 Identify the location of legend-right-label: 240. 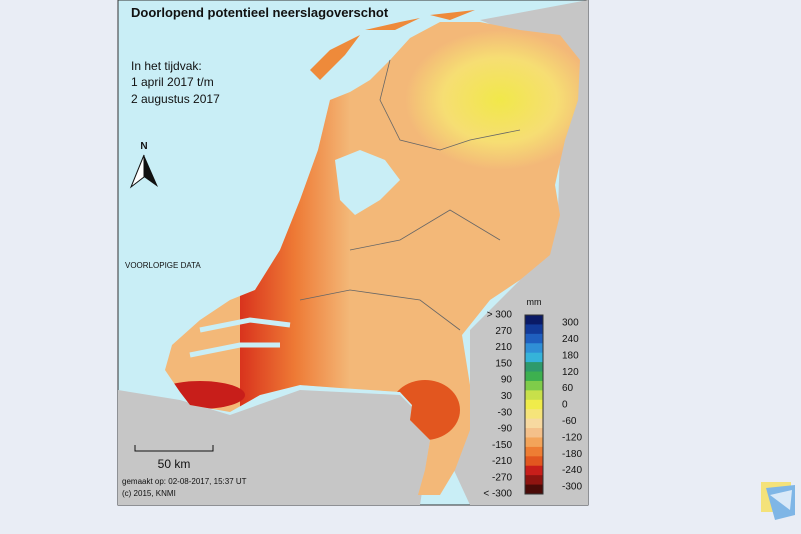
(570, 339).